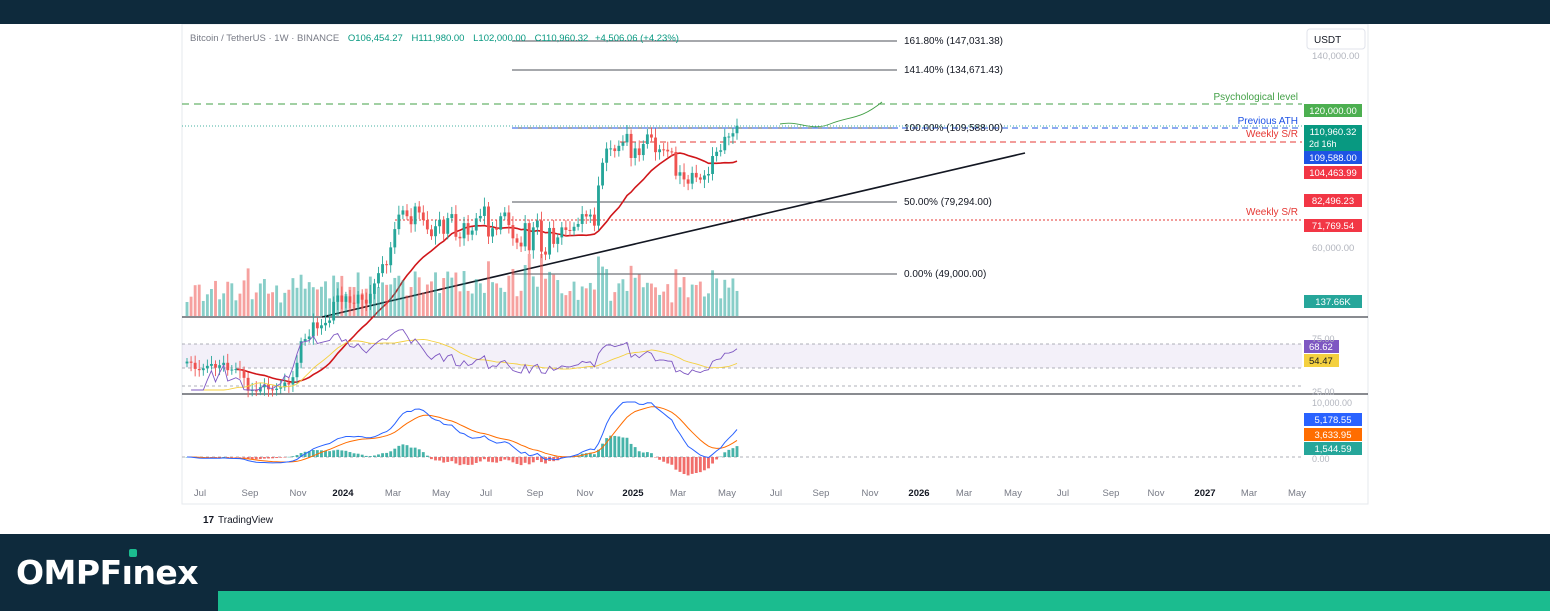 Image resolution: width=1550 pixels, height=611 pixels. I want to click on rsi-value: 68.62, so click(1321, 347).